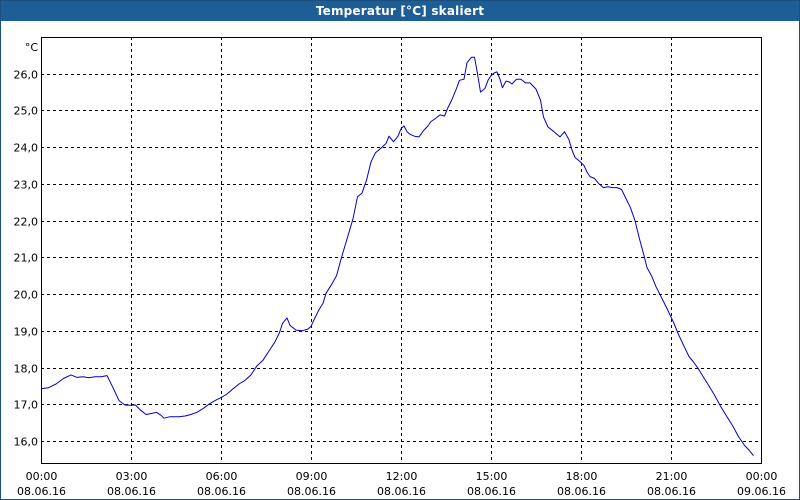 This screenshot has height=500, width=800. I want to click on x-tick-time: 06:00, so click(222, 476).